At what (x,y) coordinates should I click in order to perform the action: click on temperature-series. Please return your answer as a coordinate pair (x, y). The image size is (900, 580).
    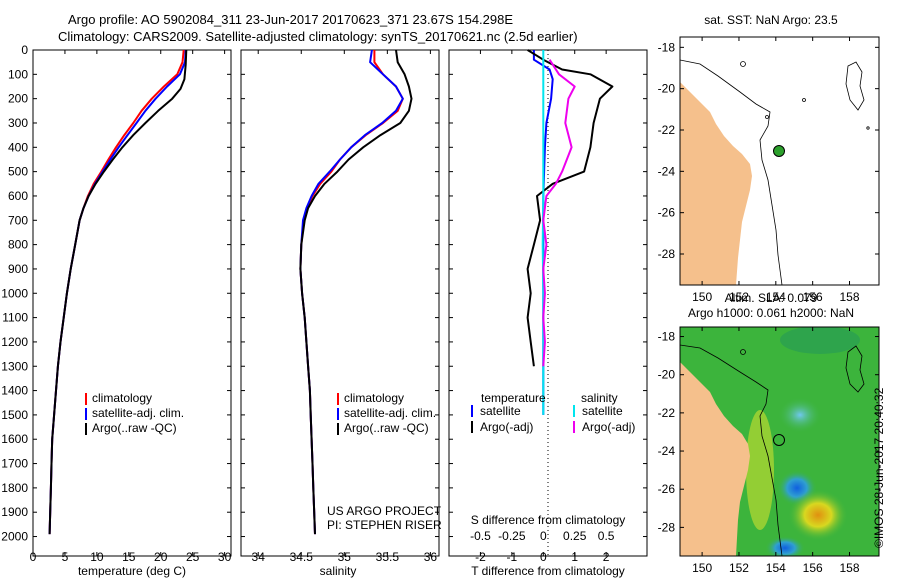
    Looking at the image, I should click on (118, 292).